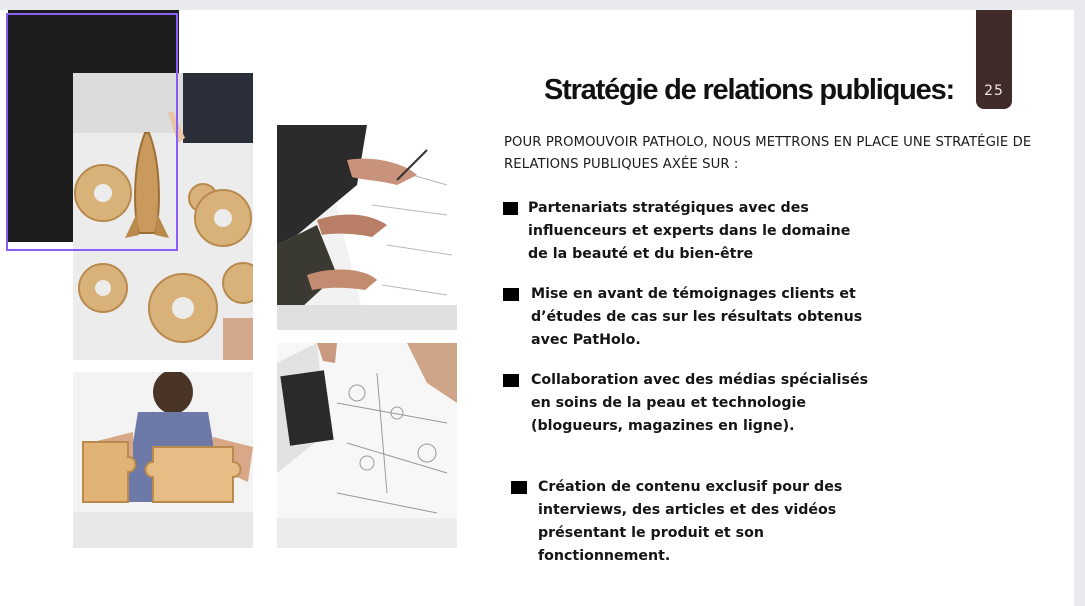 The image size is (1085, 606). Describe the element at coordinates (994, 91) in the screenshot. I see `page-number: 25` at that location.